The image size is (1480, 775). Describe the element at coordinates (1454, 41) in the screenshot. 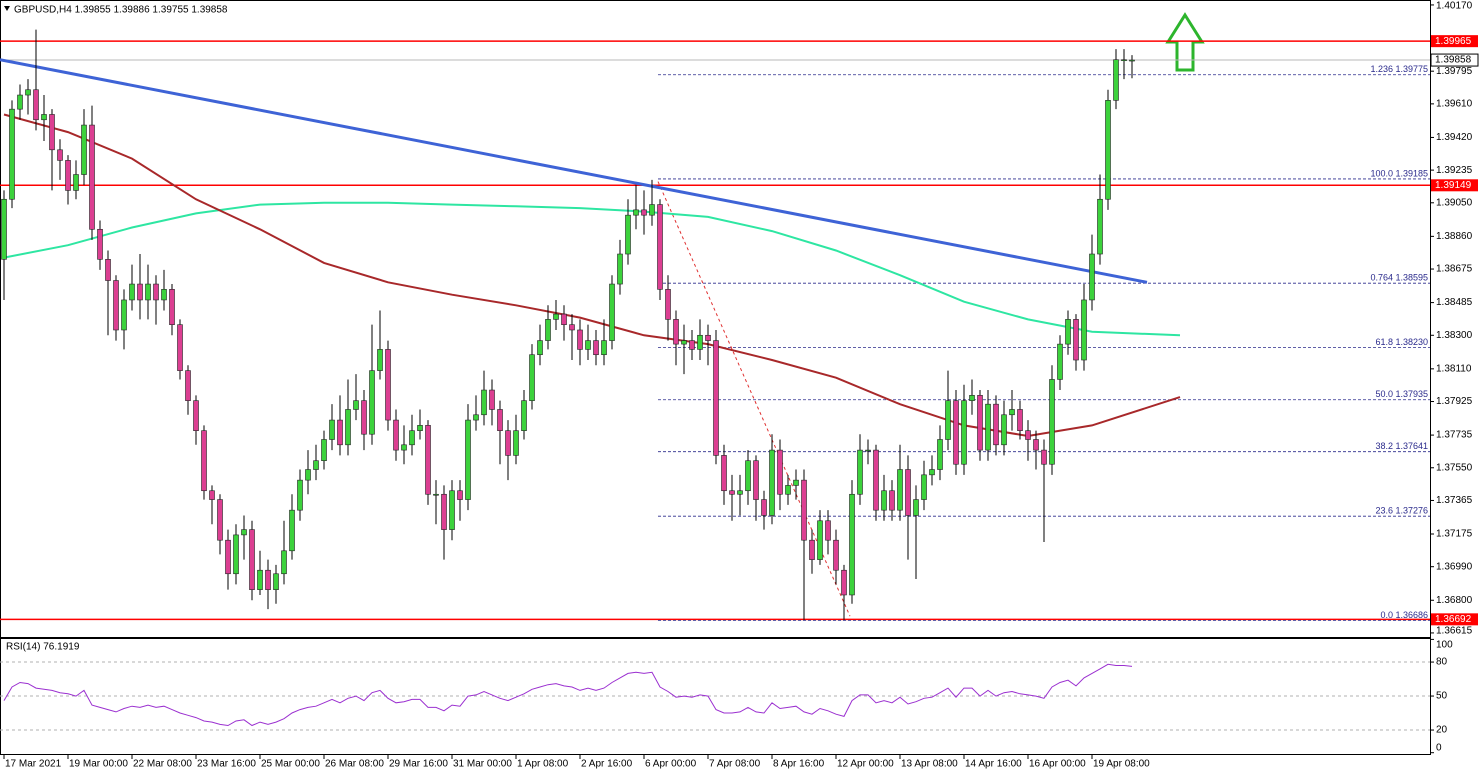

I see `price-box` at that location.